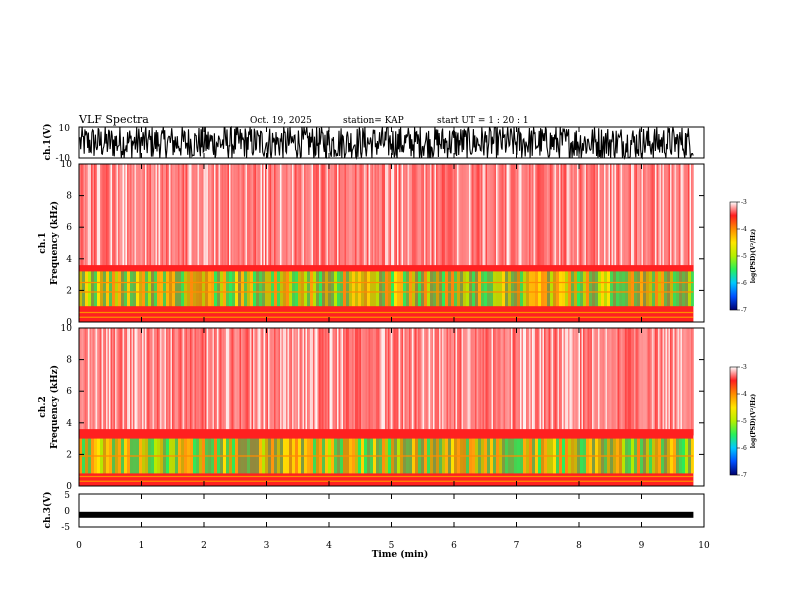 This screenshot has width=792, height=612. I want to click on figure-title: VLF Spectra, so click(113, 119).